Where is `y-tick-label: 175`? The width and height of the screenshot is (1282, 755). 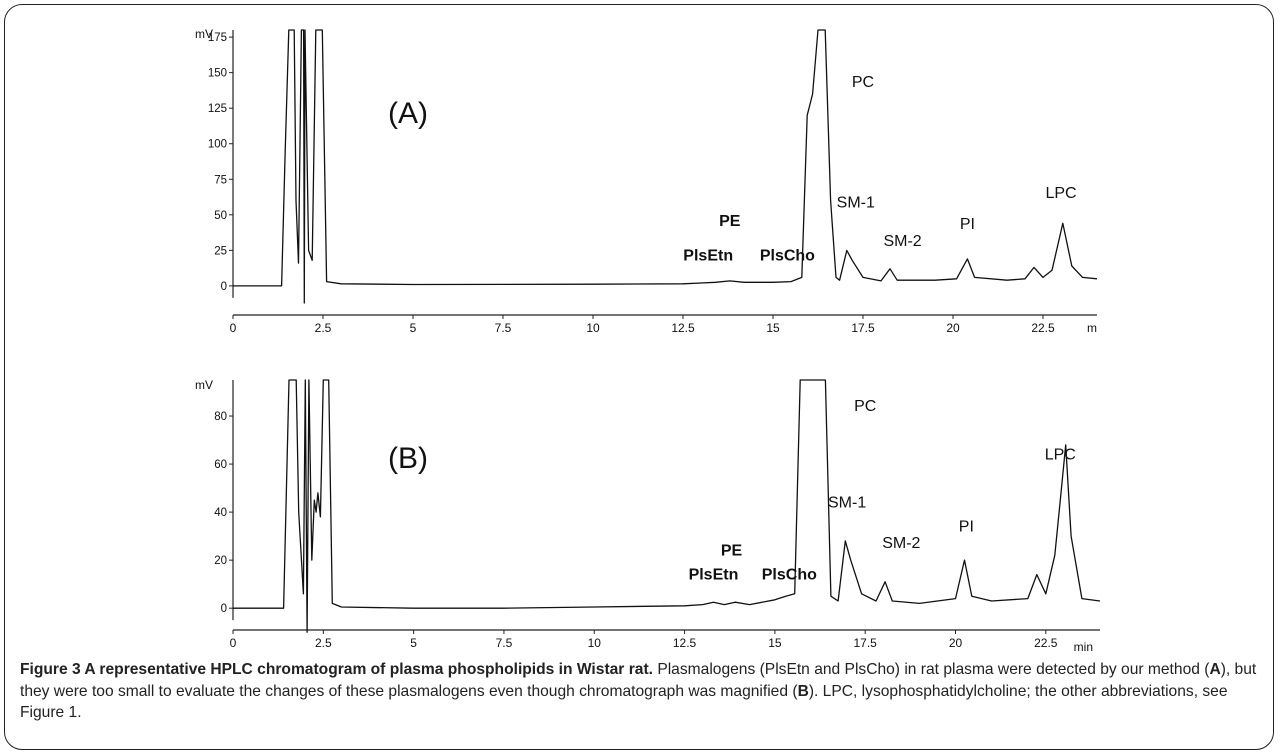
y-tick-label: 175 is located at coordinates (217, 38).